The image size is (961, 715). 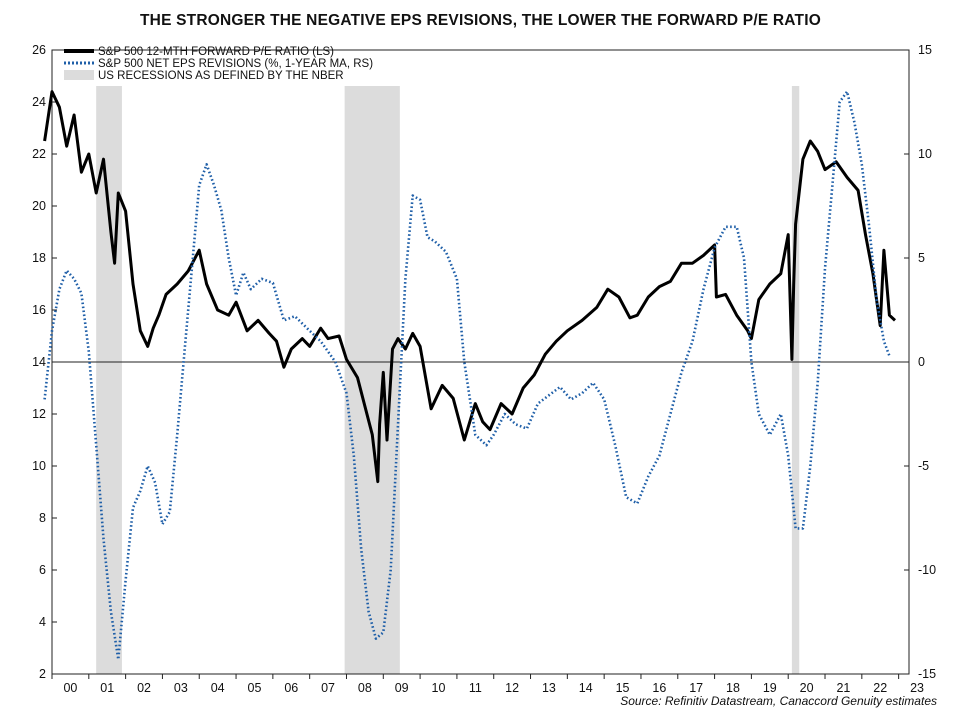 I want to click on legend-item-recession: US RECESSIONS AS DEFINED BY THE NBER, so click(x=204, y=76).